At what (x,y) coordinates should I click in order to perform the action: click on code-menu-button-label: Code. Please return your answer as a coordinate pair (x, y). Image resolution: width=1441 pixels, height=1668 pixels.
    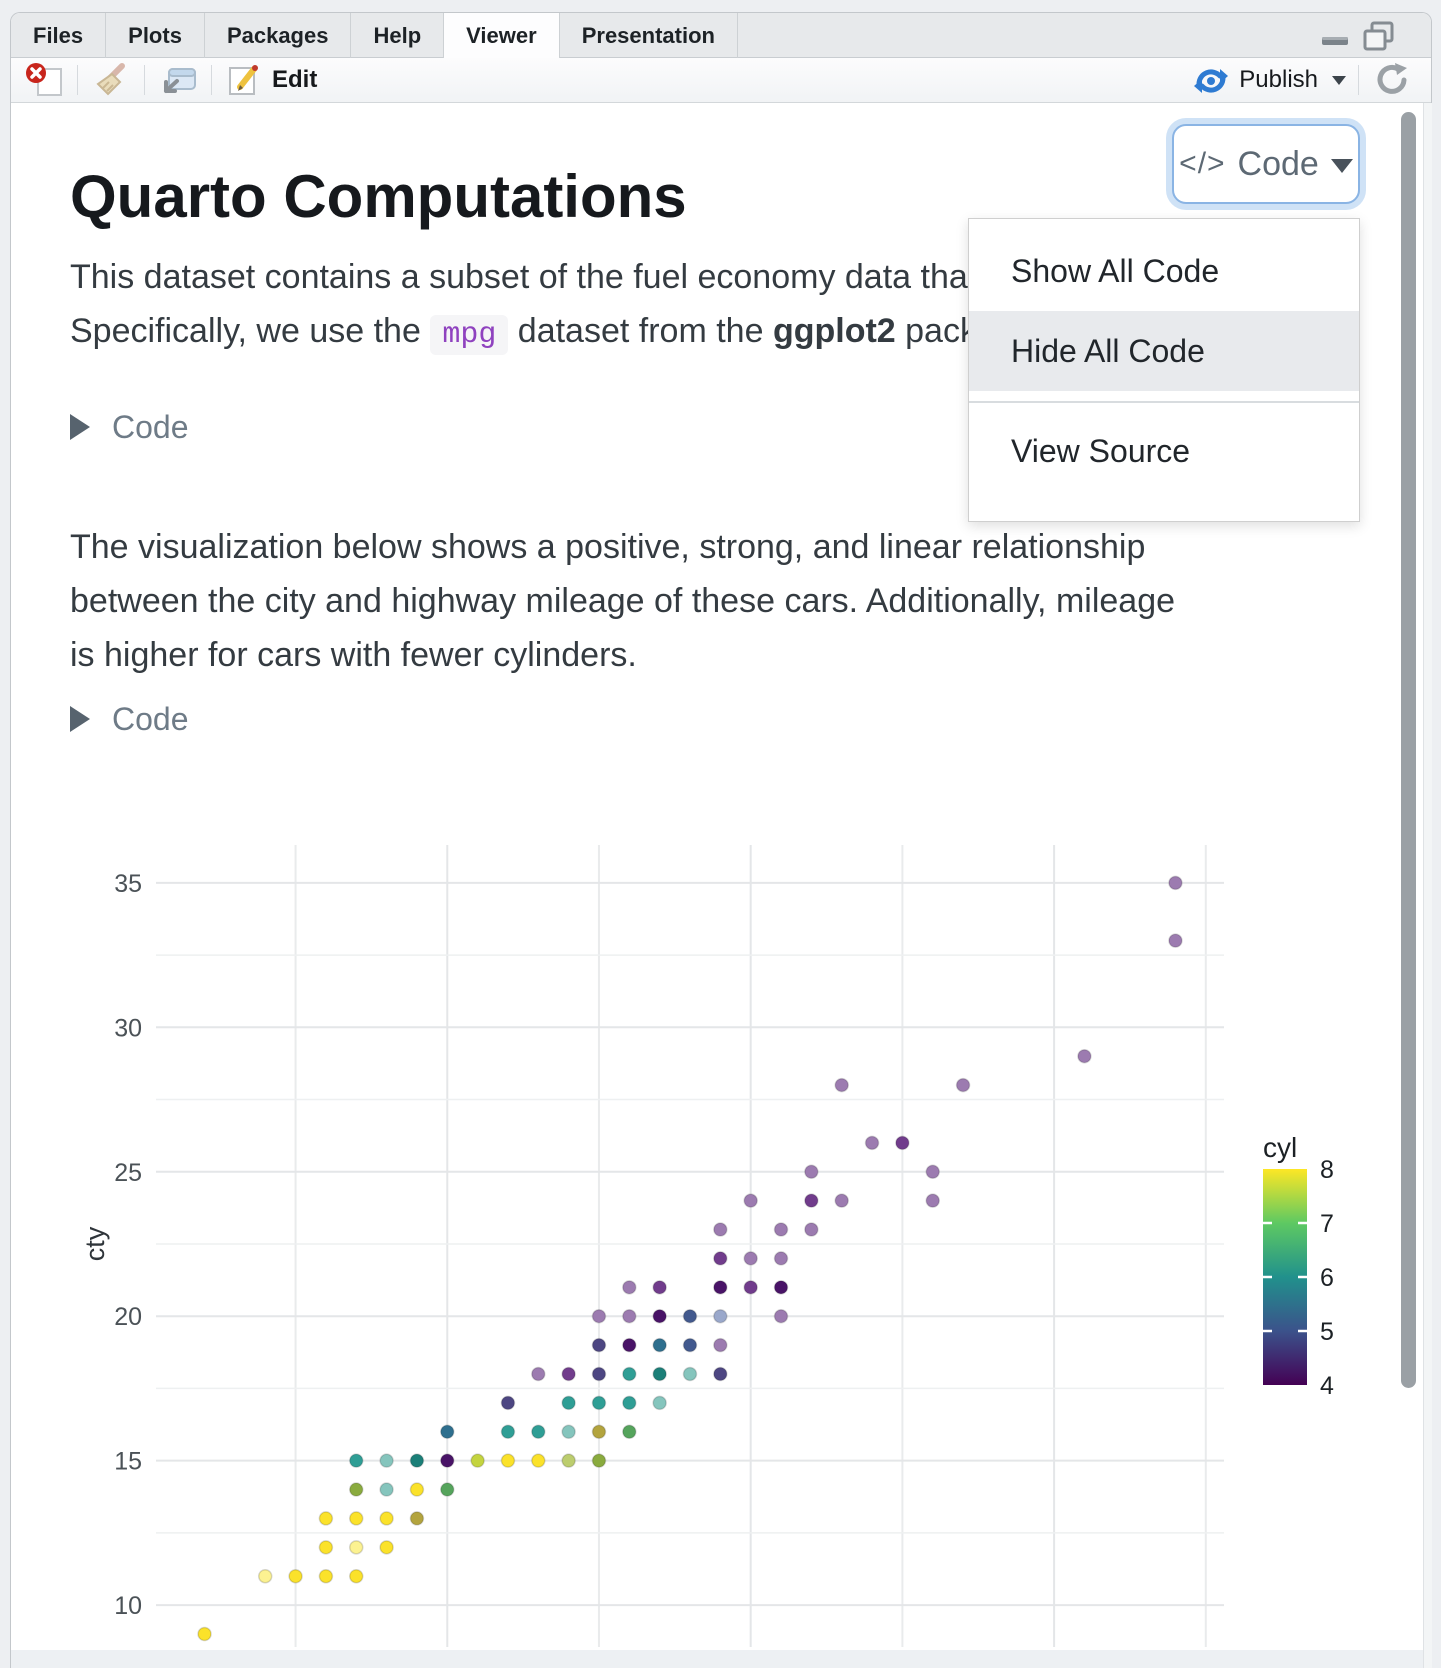
    Looking at the image, I should click on (1278, 163).